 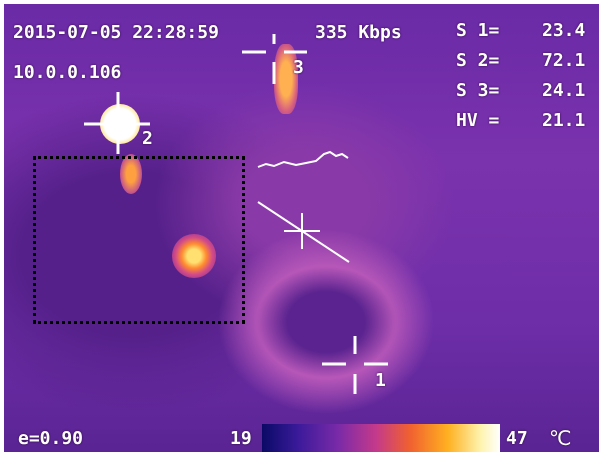 What do you see at coordinates (298, 67) in the screenshot?
I see `spot-marker-3-label: 3` at bounding box center [298, 67].